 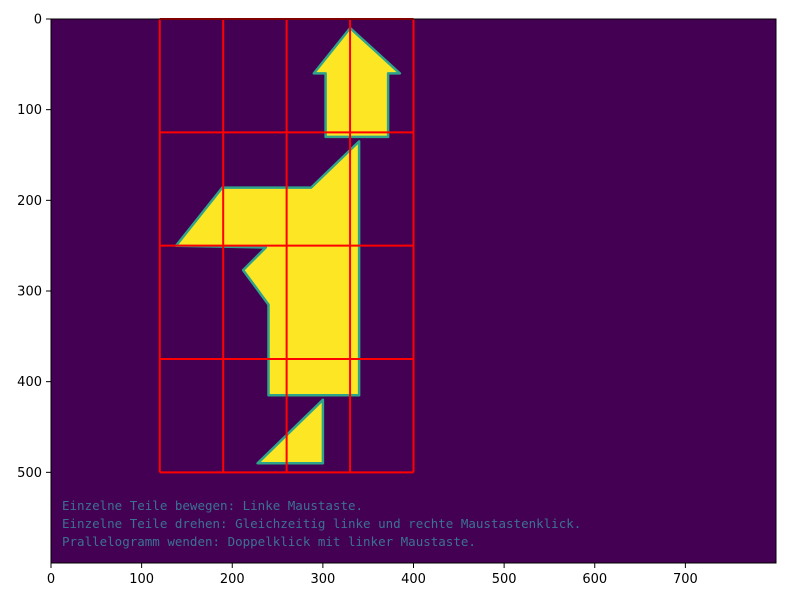 What do you see at coordinates (267, 268) in the screenshot?
I see `body-piece` at bounding box center [267, 268].